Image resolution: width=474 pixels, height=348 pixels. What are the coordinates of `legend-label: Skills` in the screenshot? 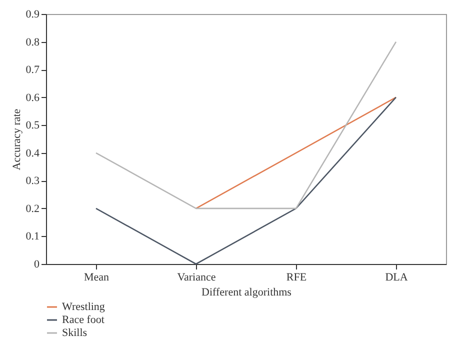 It's located at (75, 333).